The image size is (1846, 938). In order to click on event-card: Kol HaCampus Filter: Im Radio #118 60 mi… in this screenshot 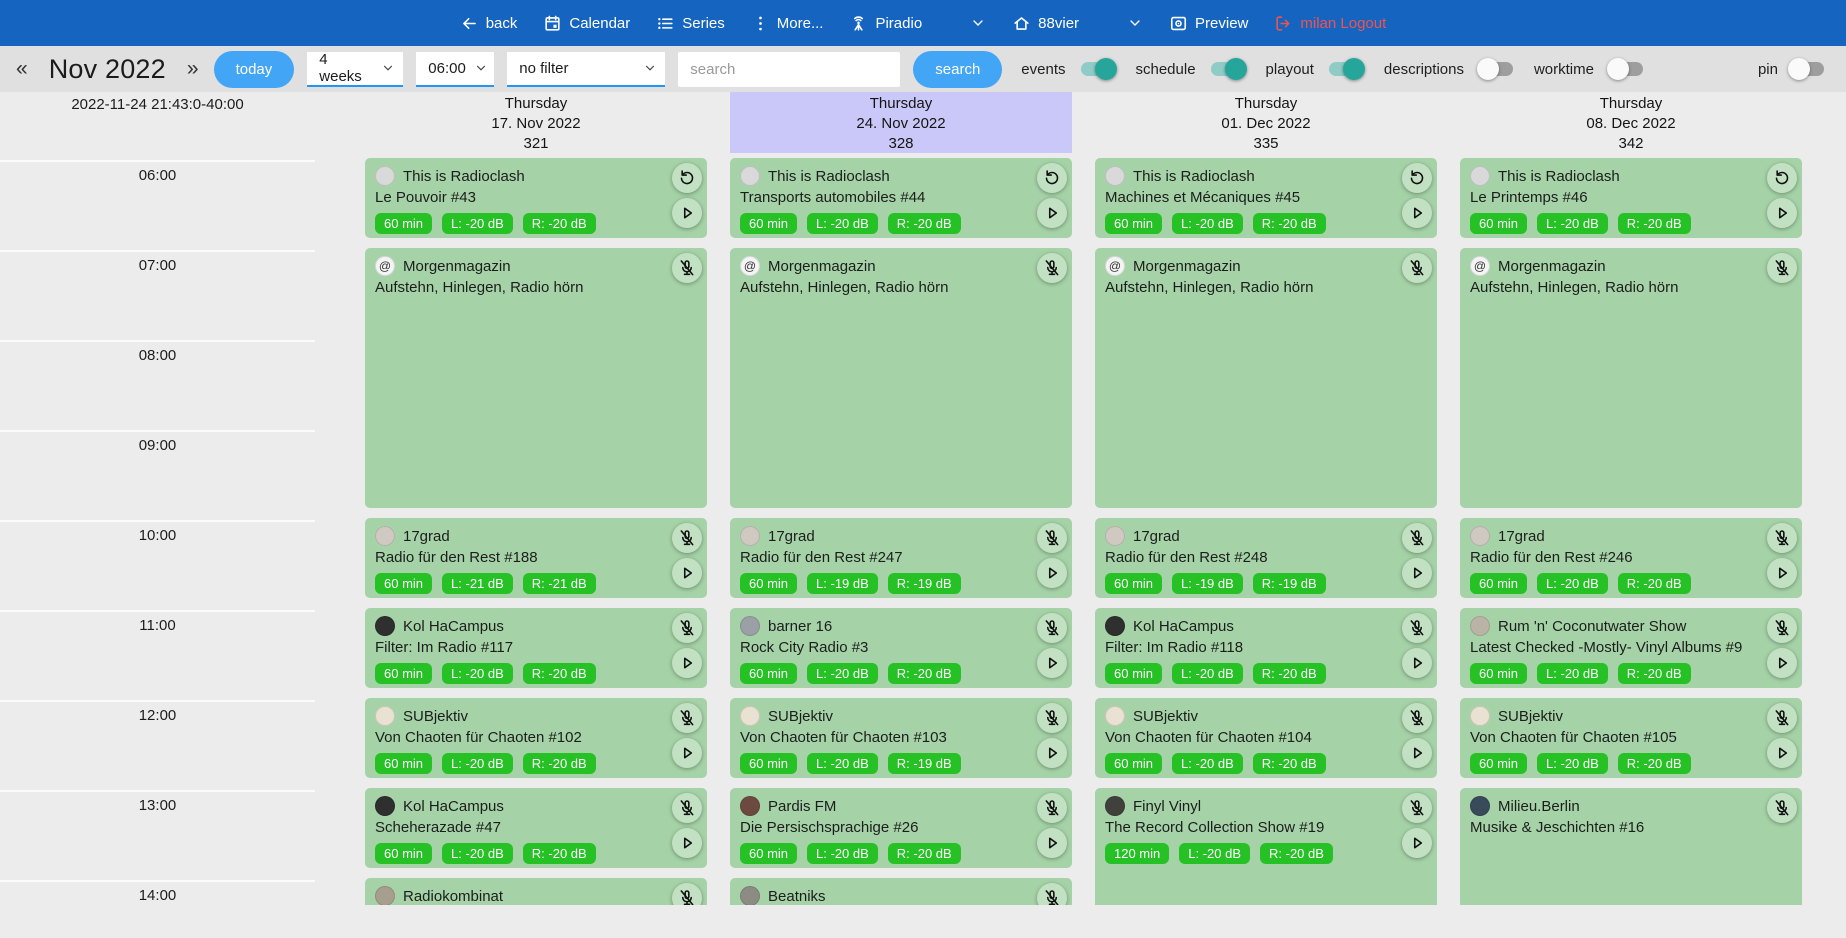, I will do `click(1266, 648)`.